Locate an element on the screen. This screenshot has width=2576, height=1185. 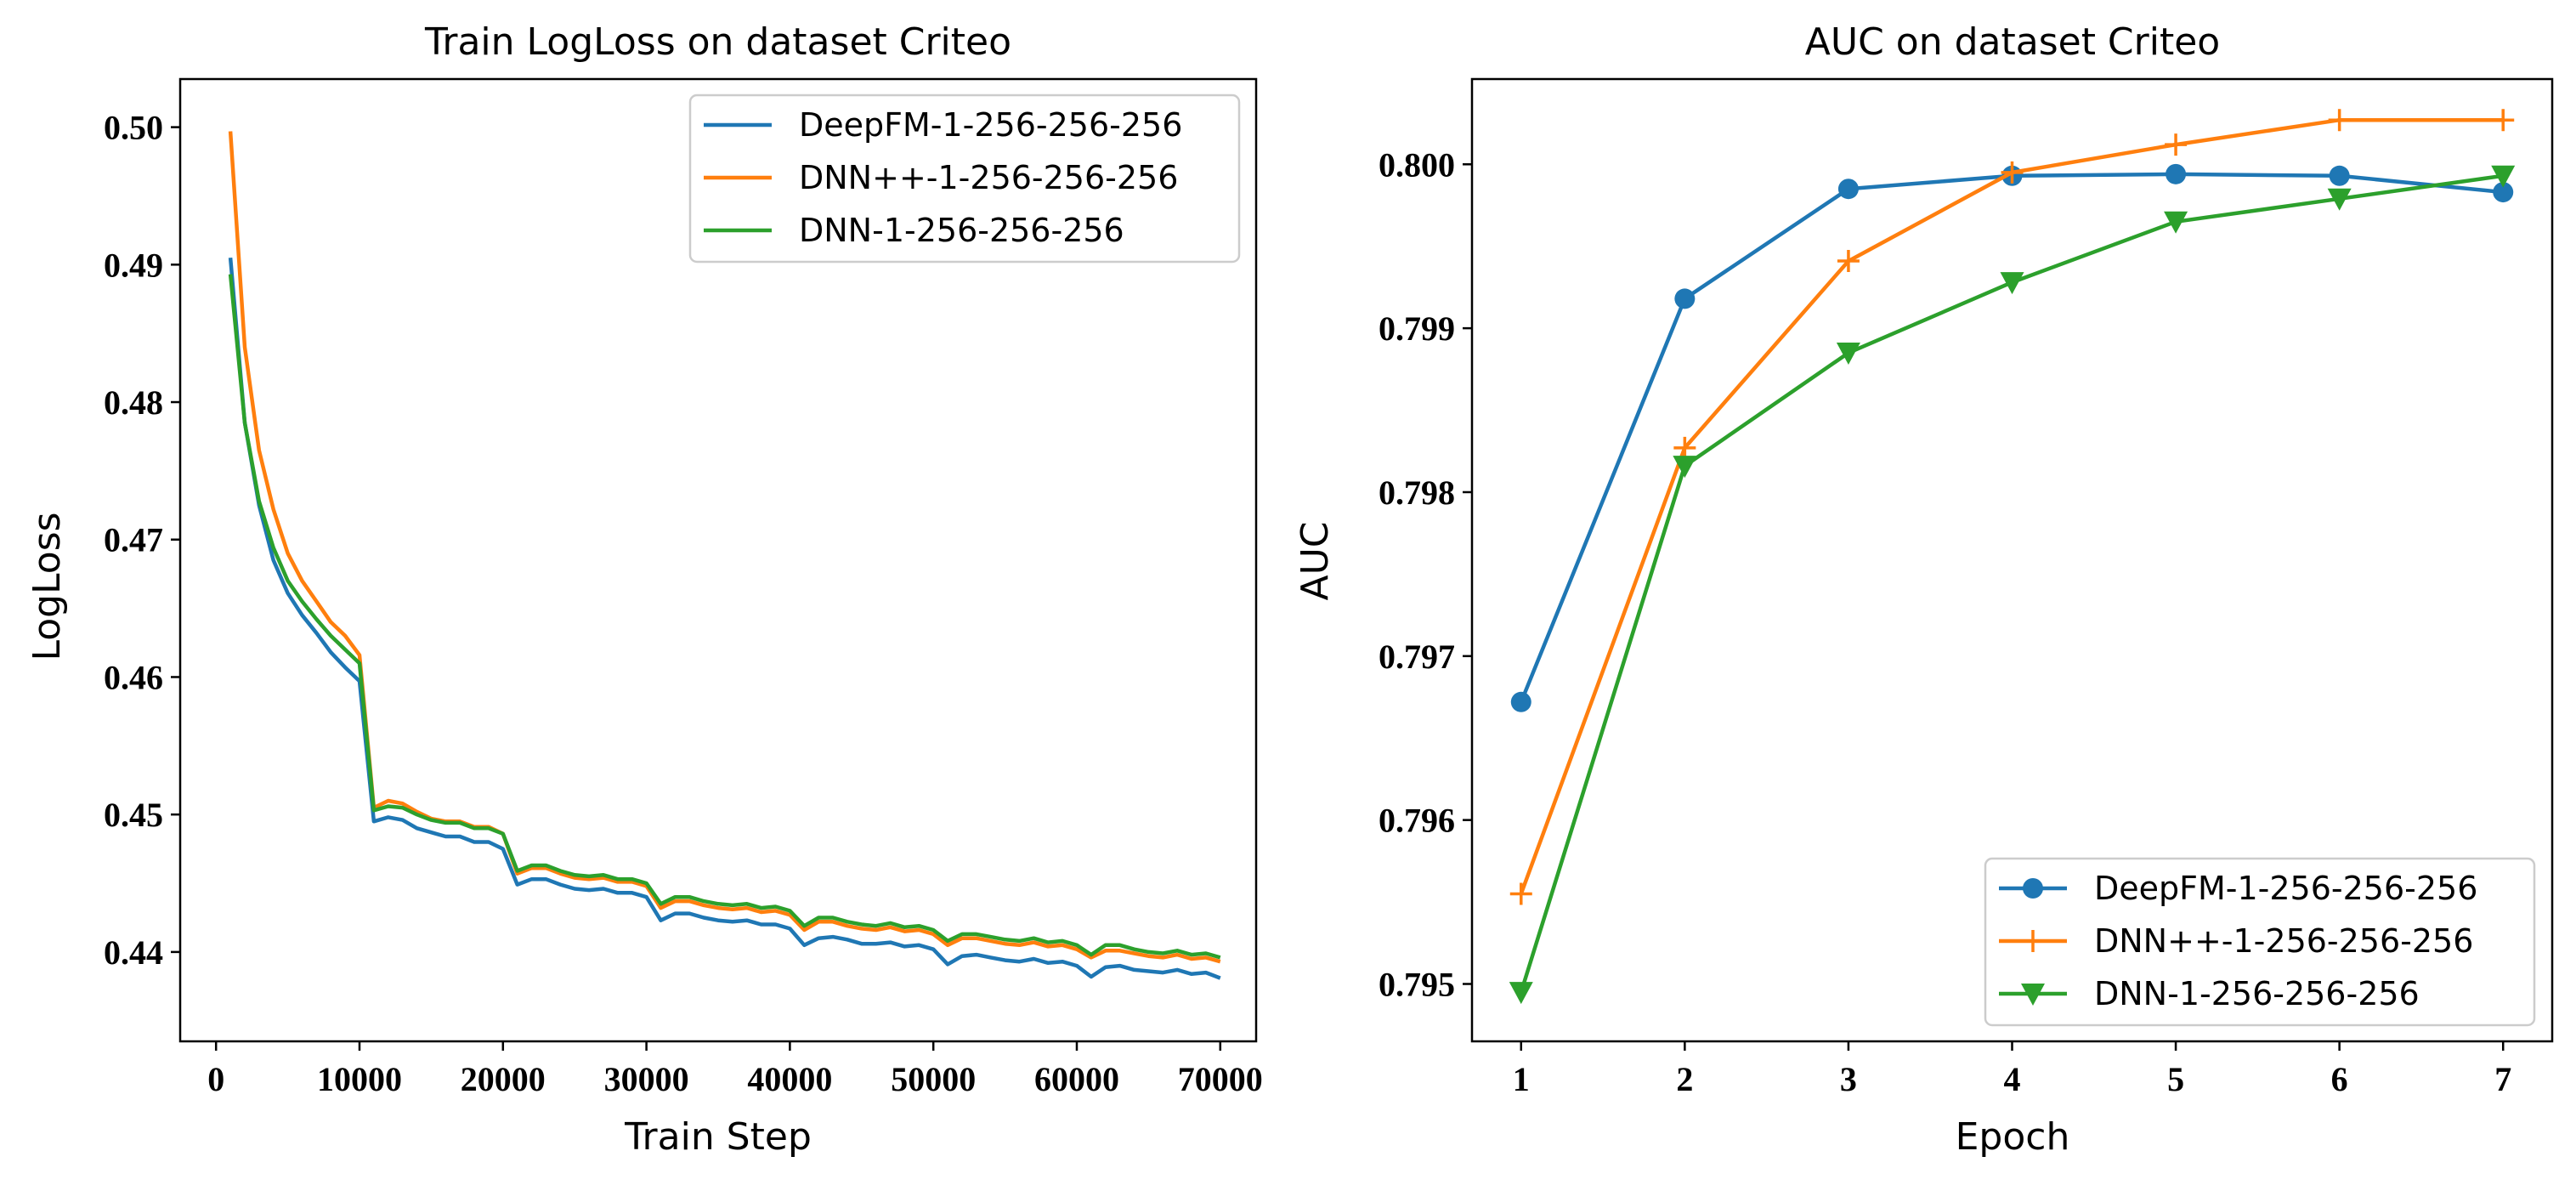
logloss-x-tick-label: 60000 is located at coordinates (1076, 1079).